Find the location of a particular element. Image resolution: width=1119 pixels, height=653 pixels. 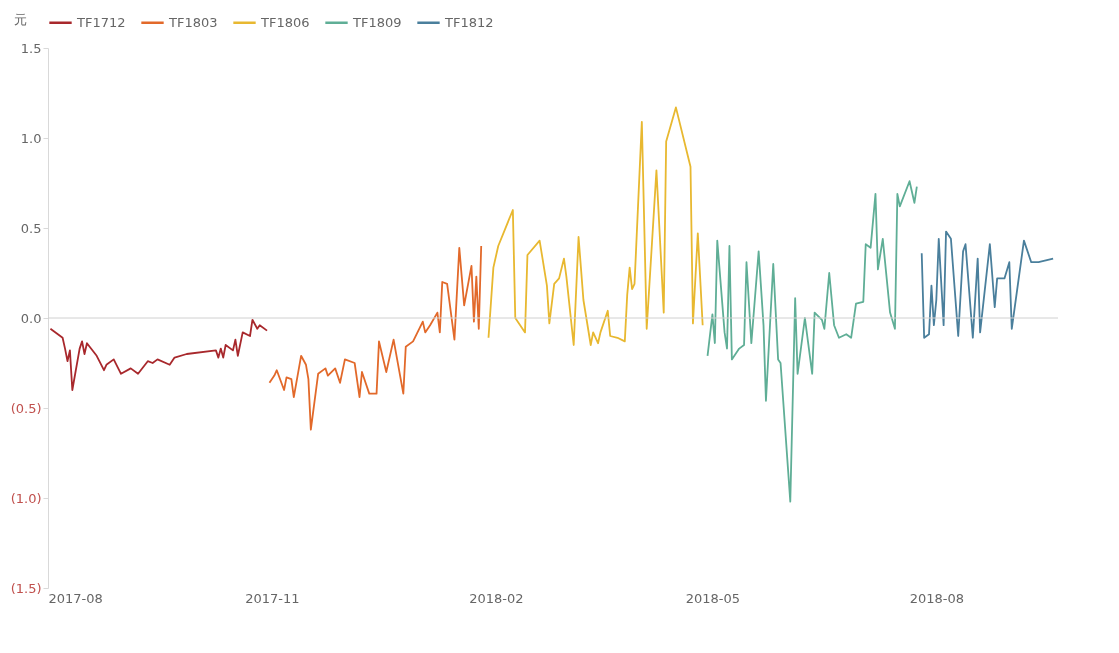

y-tick-label: (1.5) is located at coordinates (26, 588).